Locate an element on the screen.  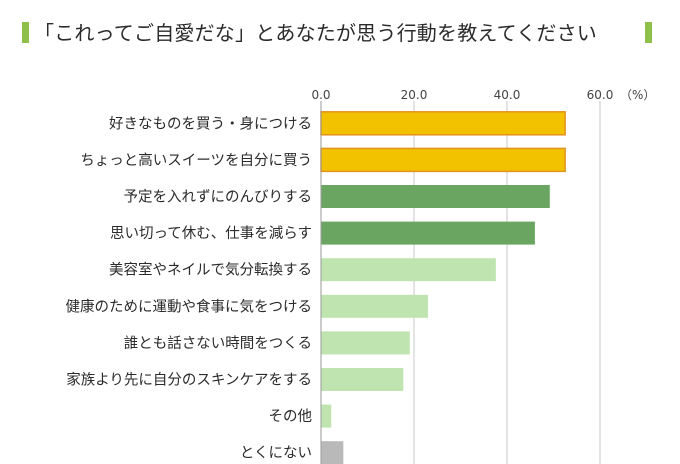
x-axis-unit: （%） is located at coordinates (637, 95).